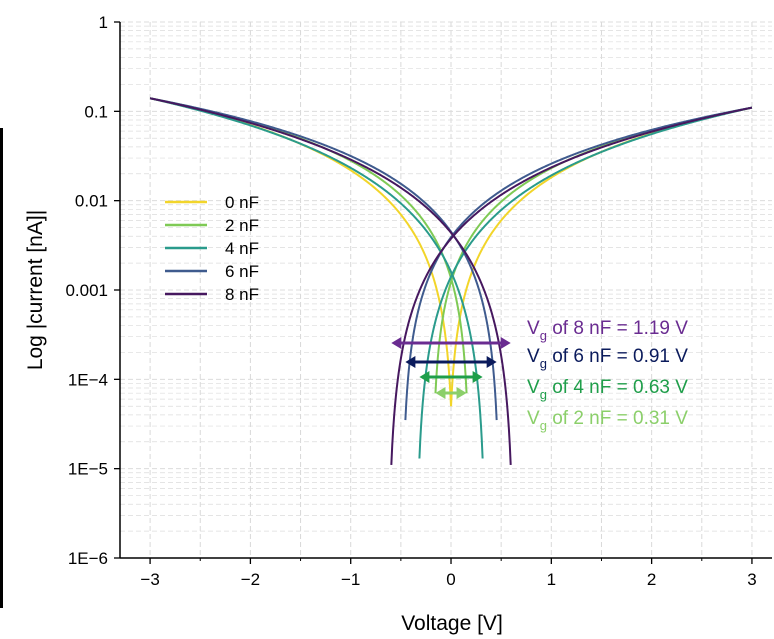  Describe the element at coordinates (617, 418) in the screenshot. I see `vg-annotation-text: of 2 nF = 0.31 V` at that location.